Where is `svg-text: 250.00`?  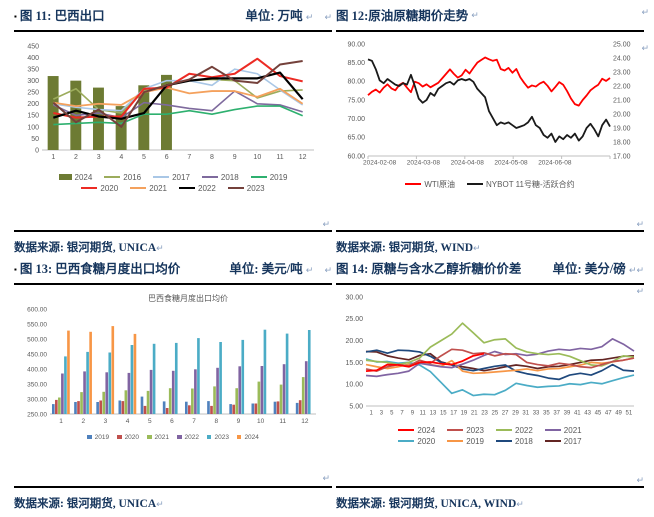 svg-text: 250.00 is located at coordinates (37, 414).